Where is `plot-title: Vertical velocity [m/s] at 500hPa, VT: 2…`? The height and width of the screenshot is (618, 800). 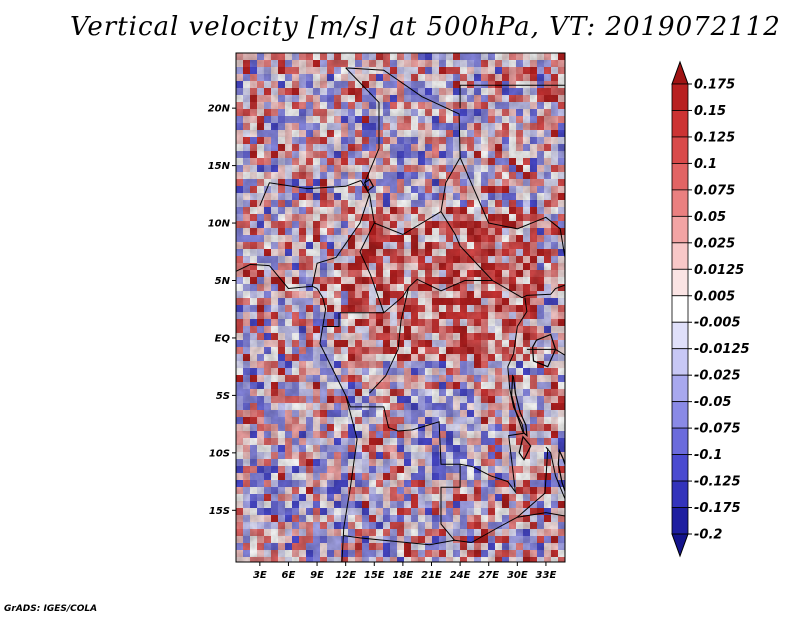 plot-title: Vertical velocity [m/s] at 500hPa, VT: 2… is located at coordinates (425, 27).